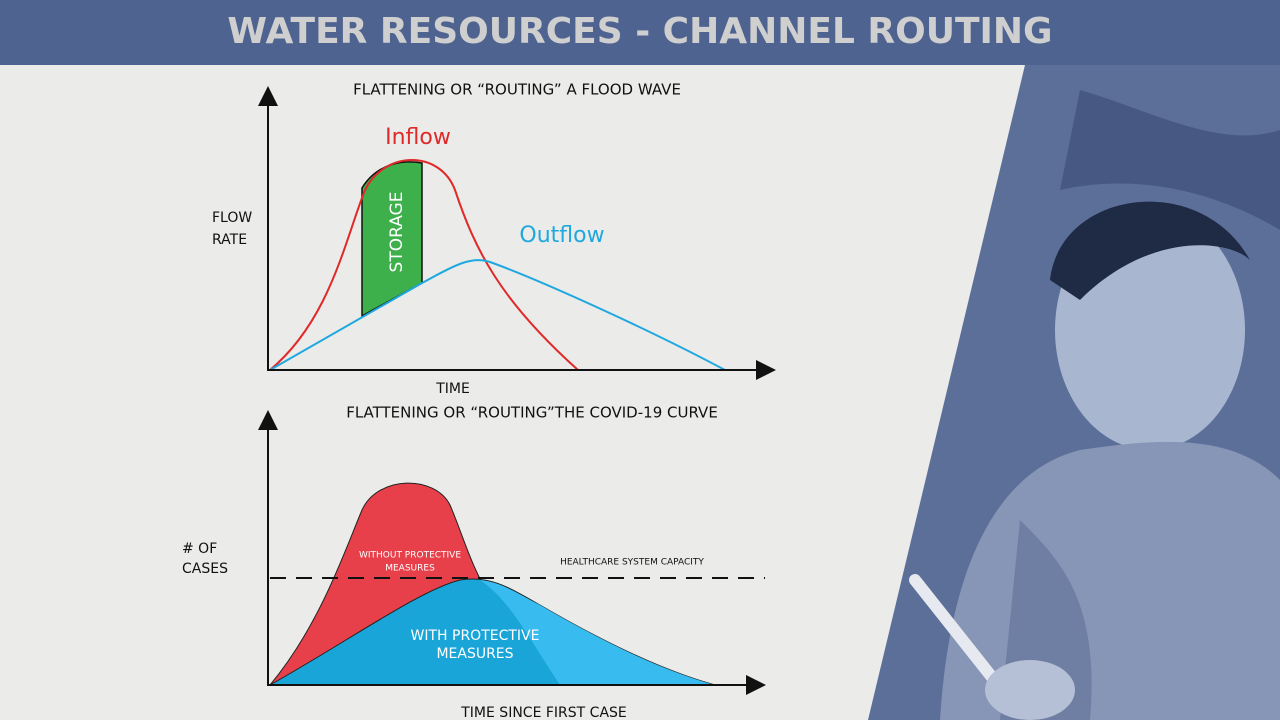 The width and height of the screenshot is (1280, 720). Describe the element at coordinates (199, 549) in the screenshot. I see `y-label: # OF` at that location.